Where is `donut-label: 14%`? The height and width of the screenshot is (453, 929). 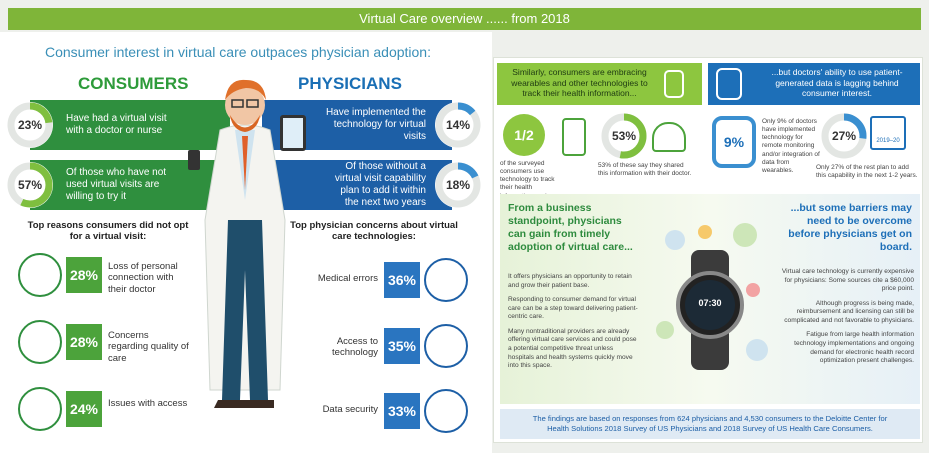 donut-label: 14% is located at coordinates (458, 125).